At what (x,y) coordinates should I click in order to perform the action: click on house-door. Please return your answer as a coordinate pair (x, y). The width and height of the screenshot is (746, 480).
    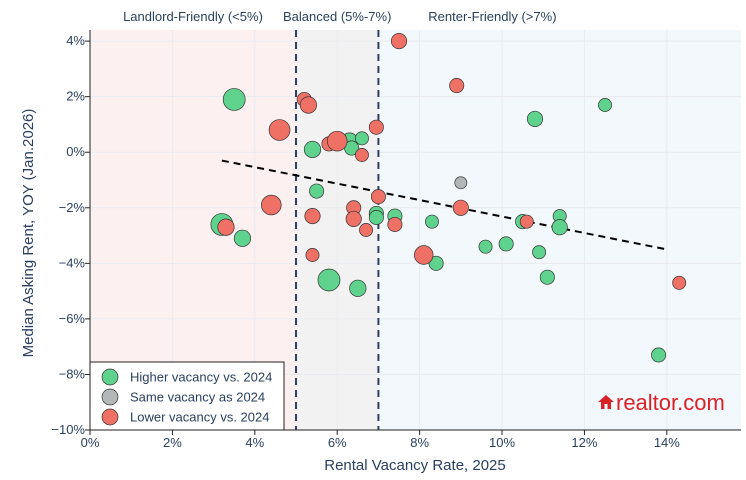
    Looking at the image, I should click on (606, 406).